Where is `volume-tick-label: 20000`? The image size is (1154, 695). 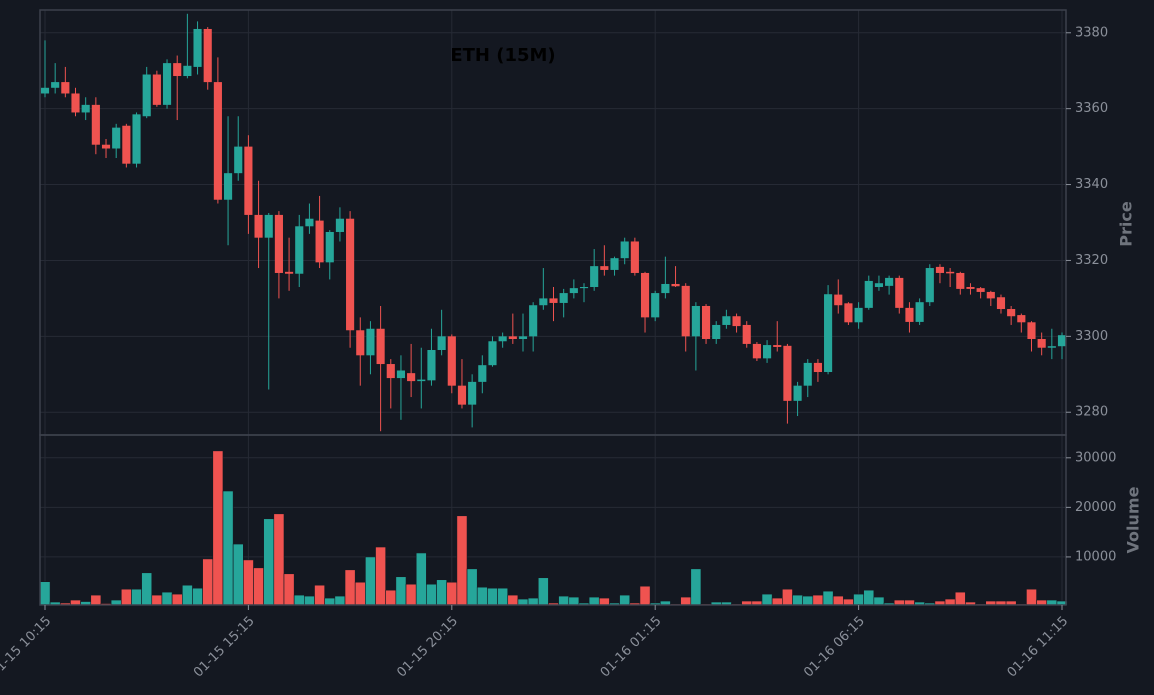
volume-tick-label: 20000 is located at coordinates (1095, 507).